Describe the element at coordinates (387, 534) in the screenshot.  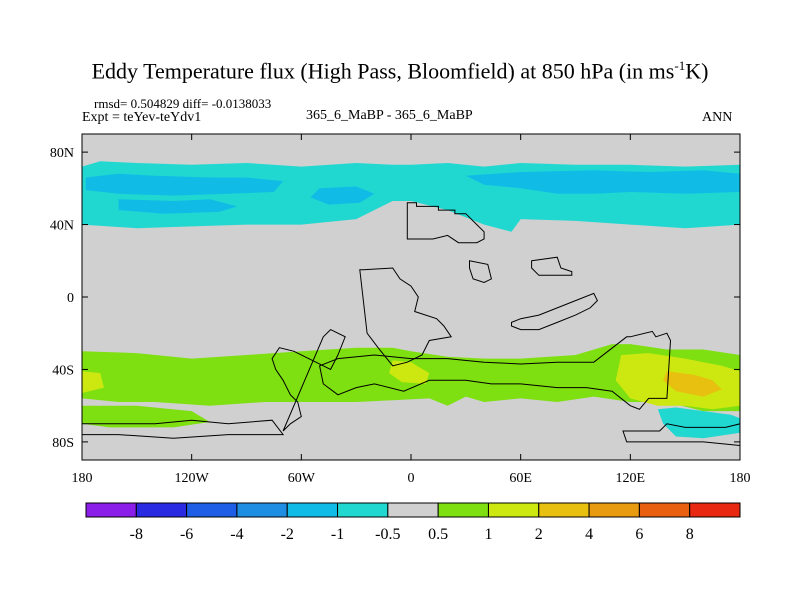
I see `colorbar-label: -0.5` at that location.